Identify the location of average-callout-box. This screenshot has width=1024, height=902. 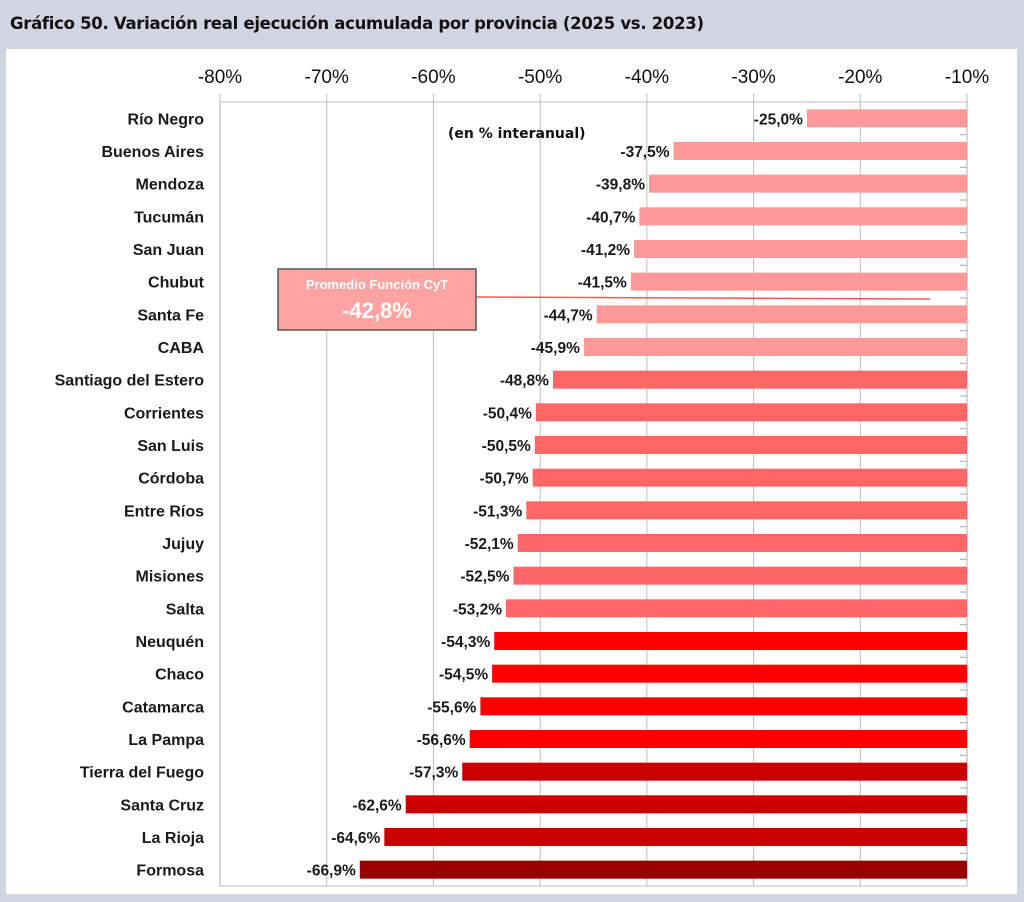
(377, 299).